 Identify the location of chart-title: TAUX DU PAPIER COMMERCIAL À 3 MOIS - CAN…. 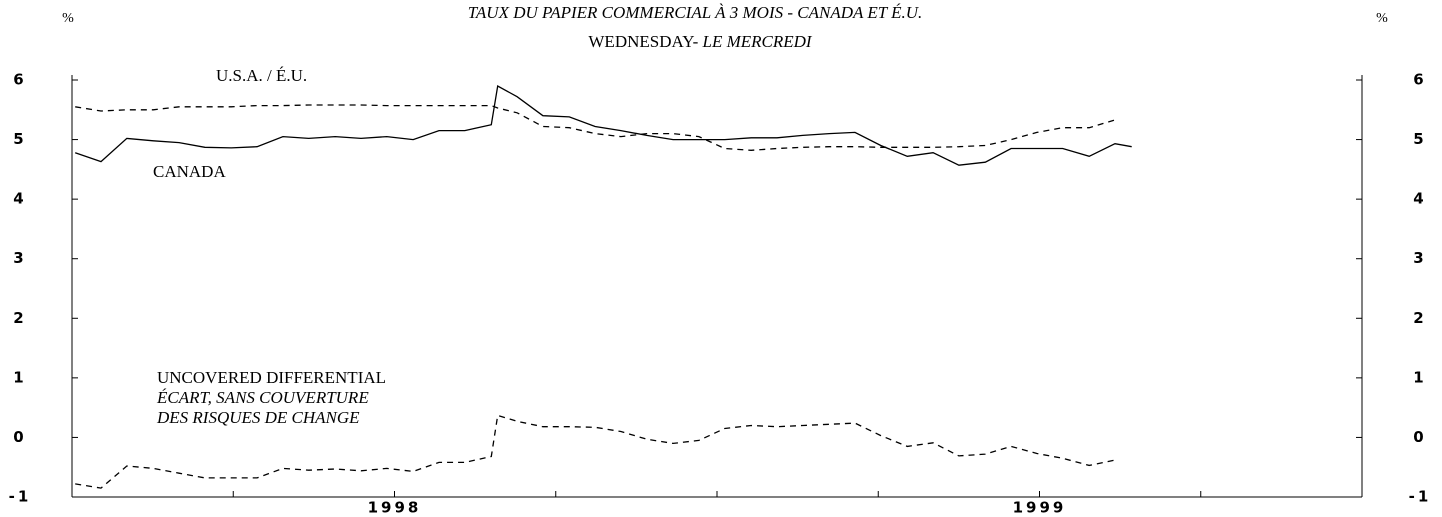
(695, 12).